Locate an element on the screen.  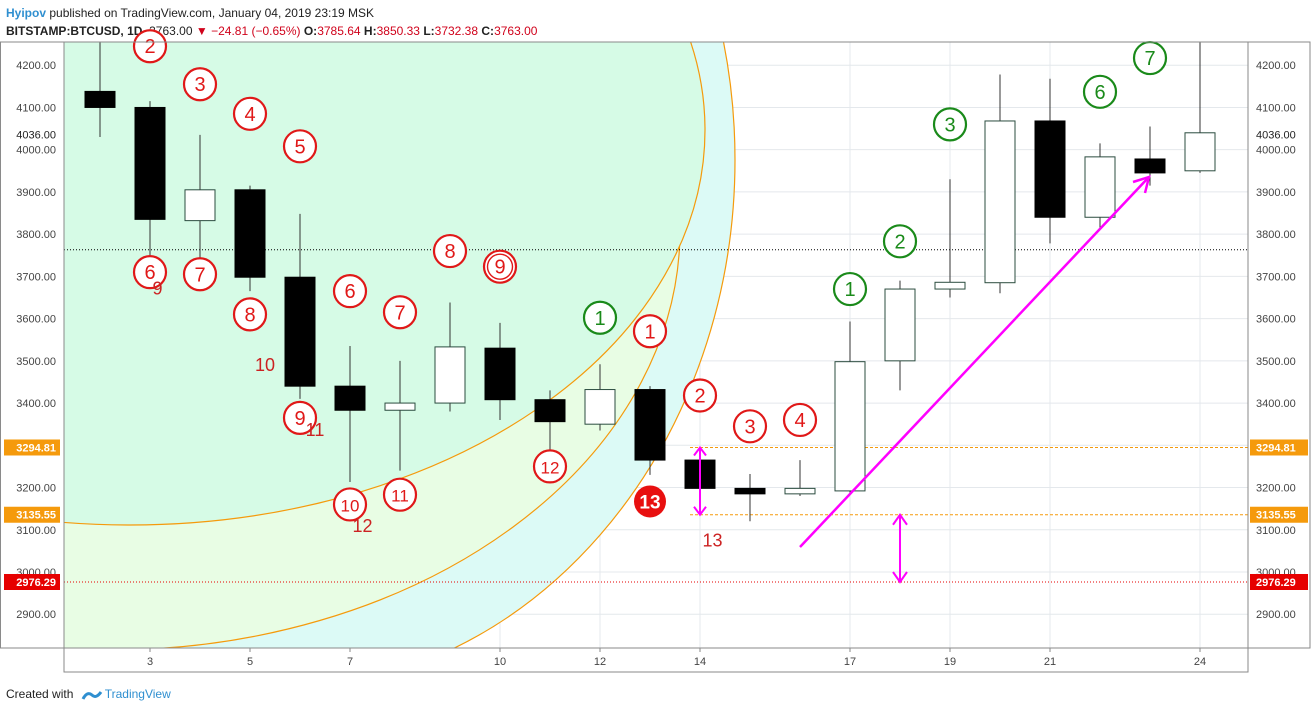
marker-label: 12 is located at coordinates (550, 467).